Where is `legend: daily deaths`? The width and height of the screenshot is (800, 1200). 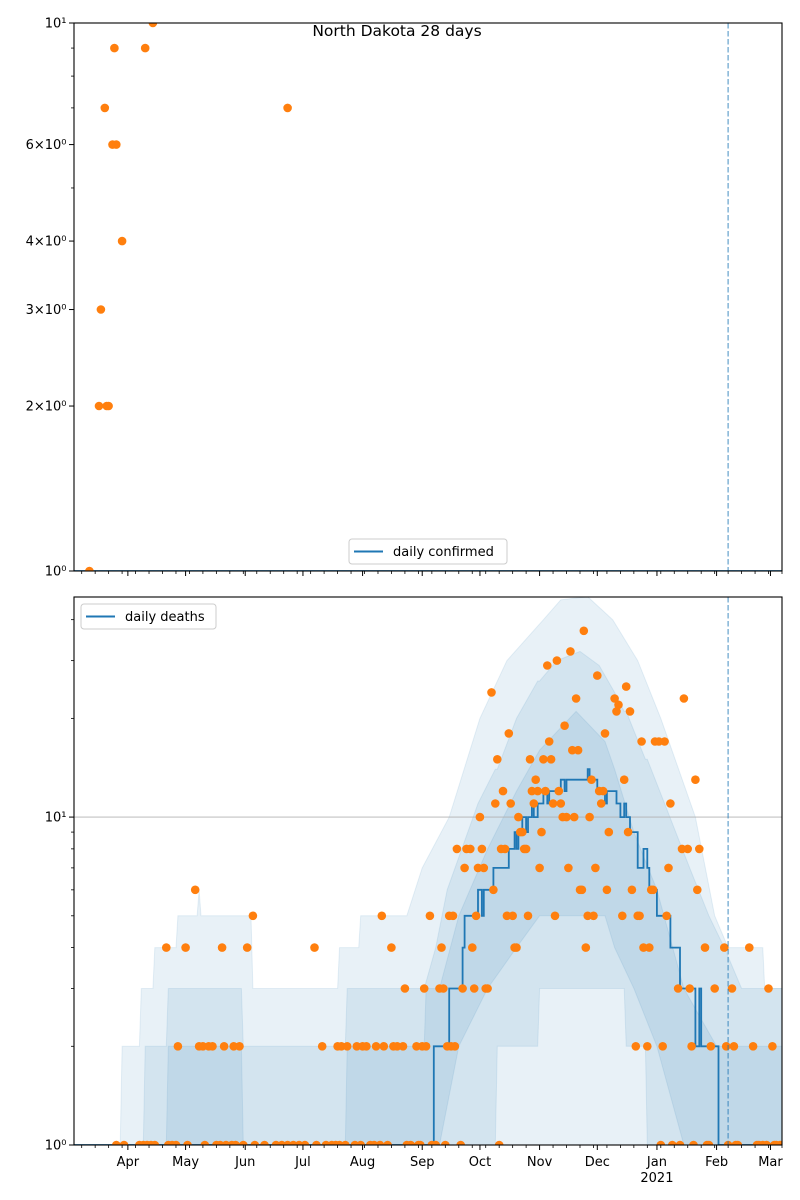
legend: daily deaths is located at coordinates (148, 616).